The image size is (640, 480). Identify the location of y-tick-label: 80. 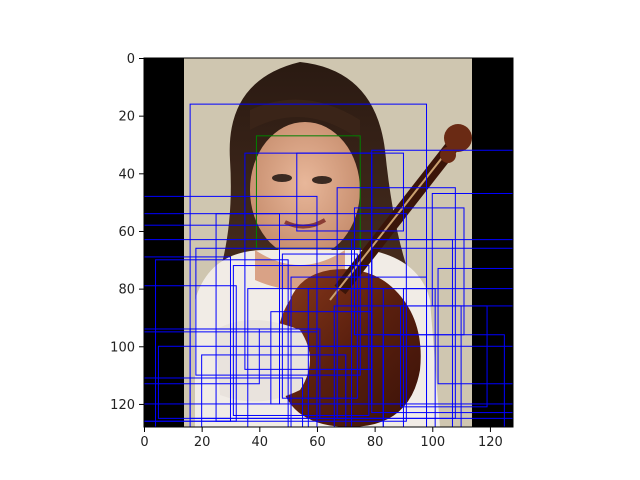
(126, 290).